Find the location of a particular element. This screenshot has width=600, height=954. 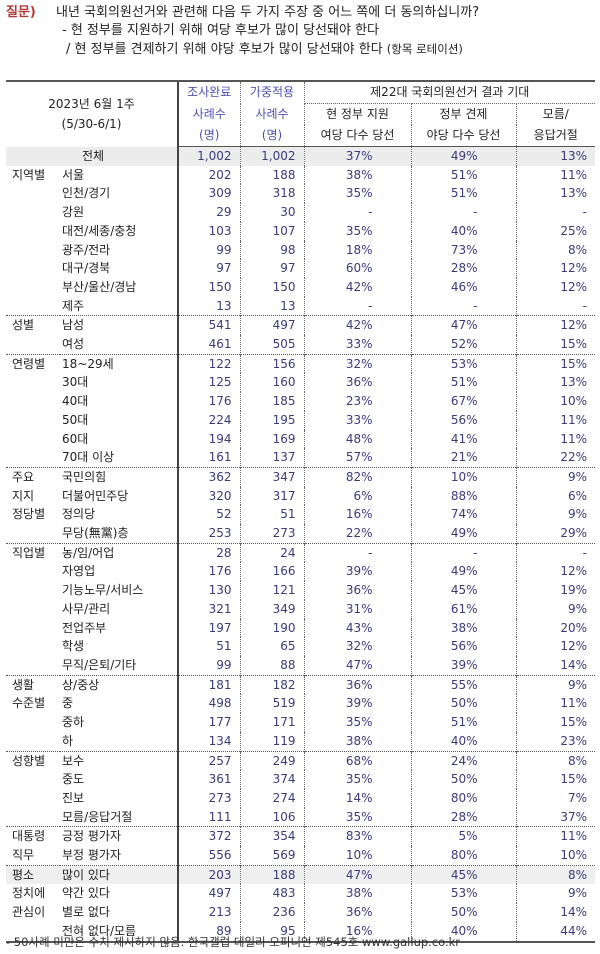

support-pct: - is located at coordinates (357, 212).